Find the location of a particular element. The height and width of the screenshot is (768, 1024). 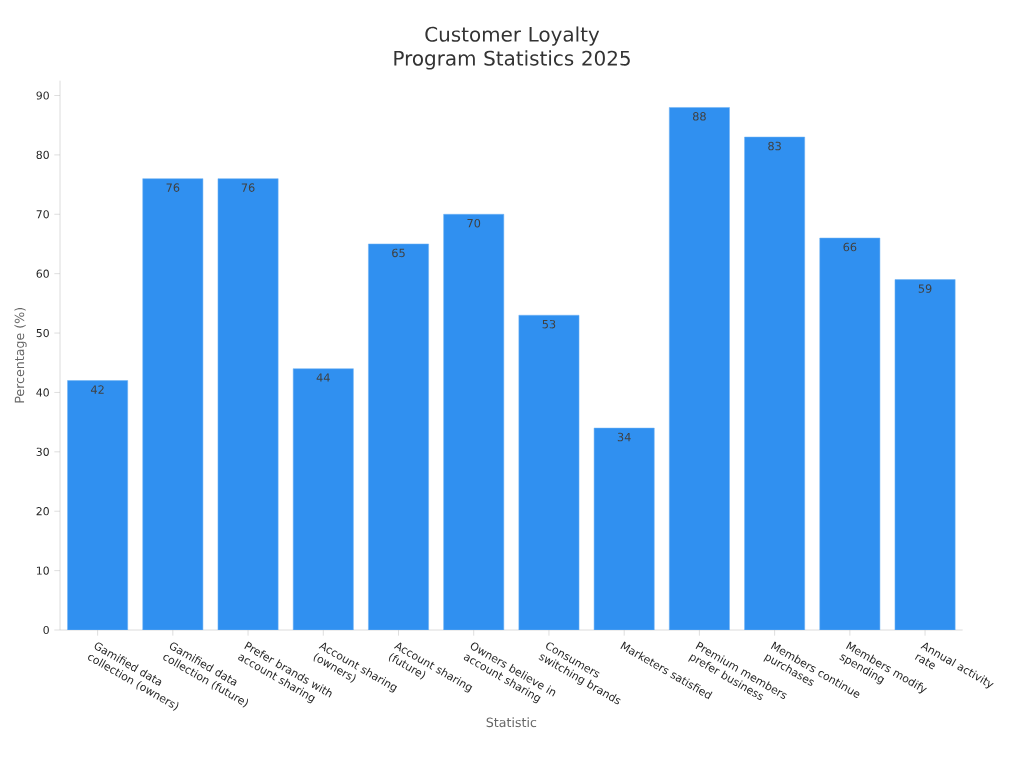

y-tick-label: 20 is located at coordinates (42, 511).